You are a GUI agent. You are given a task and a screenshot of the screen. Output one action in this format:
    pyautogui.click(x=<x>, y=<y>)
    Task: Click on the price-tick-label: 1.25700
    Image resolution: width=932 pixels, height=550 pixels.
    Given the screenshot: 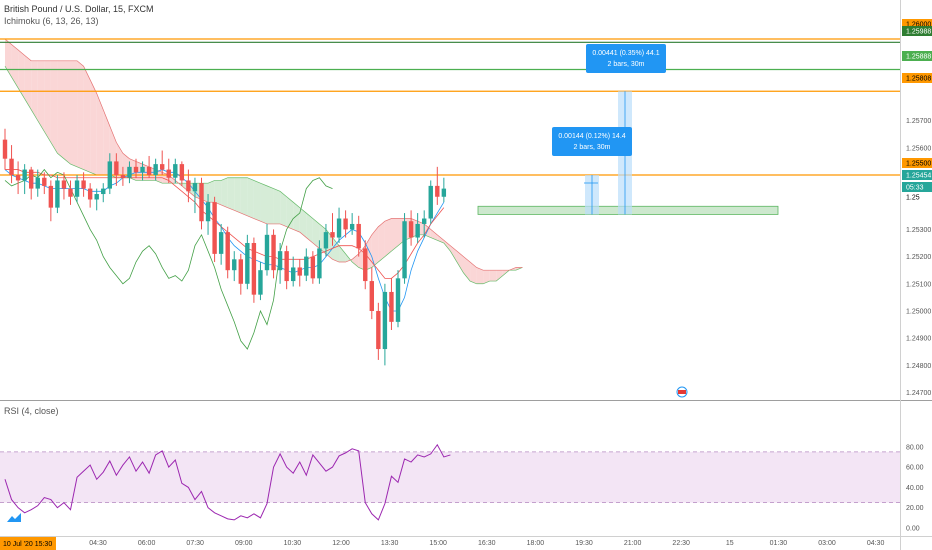 What is the action you would take?
    pyautogui.click(x=918, y=121)
    